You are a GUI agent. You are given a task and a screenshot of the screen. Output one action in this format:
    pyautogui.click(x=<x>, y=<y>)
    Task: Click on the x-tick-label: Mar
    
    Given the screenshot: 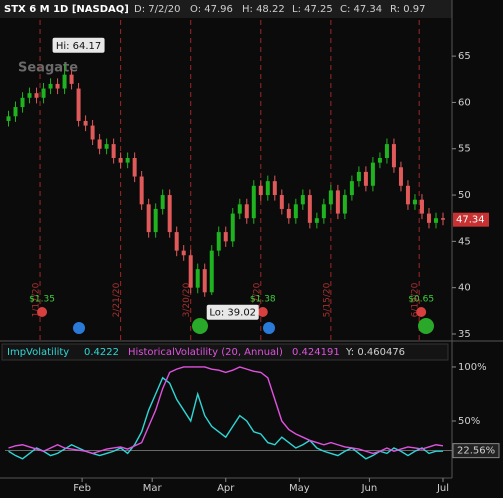 What is the action you would take?
    pyautogui.click(x=153, y=488)
    